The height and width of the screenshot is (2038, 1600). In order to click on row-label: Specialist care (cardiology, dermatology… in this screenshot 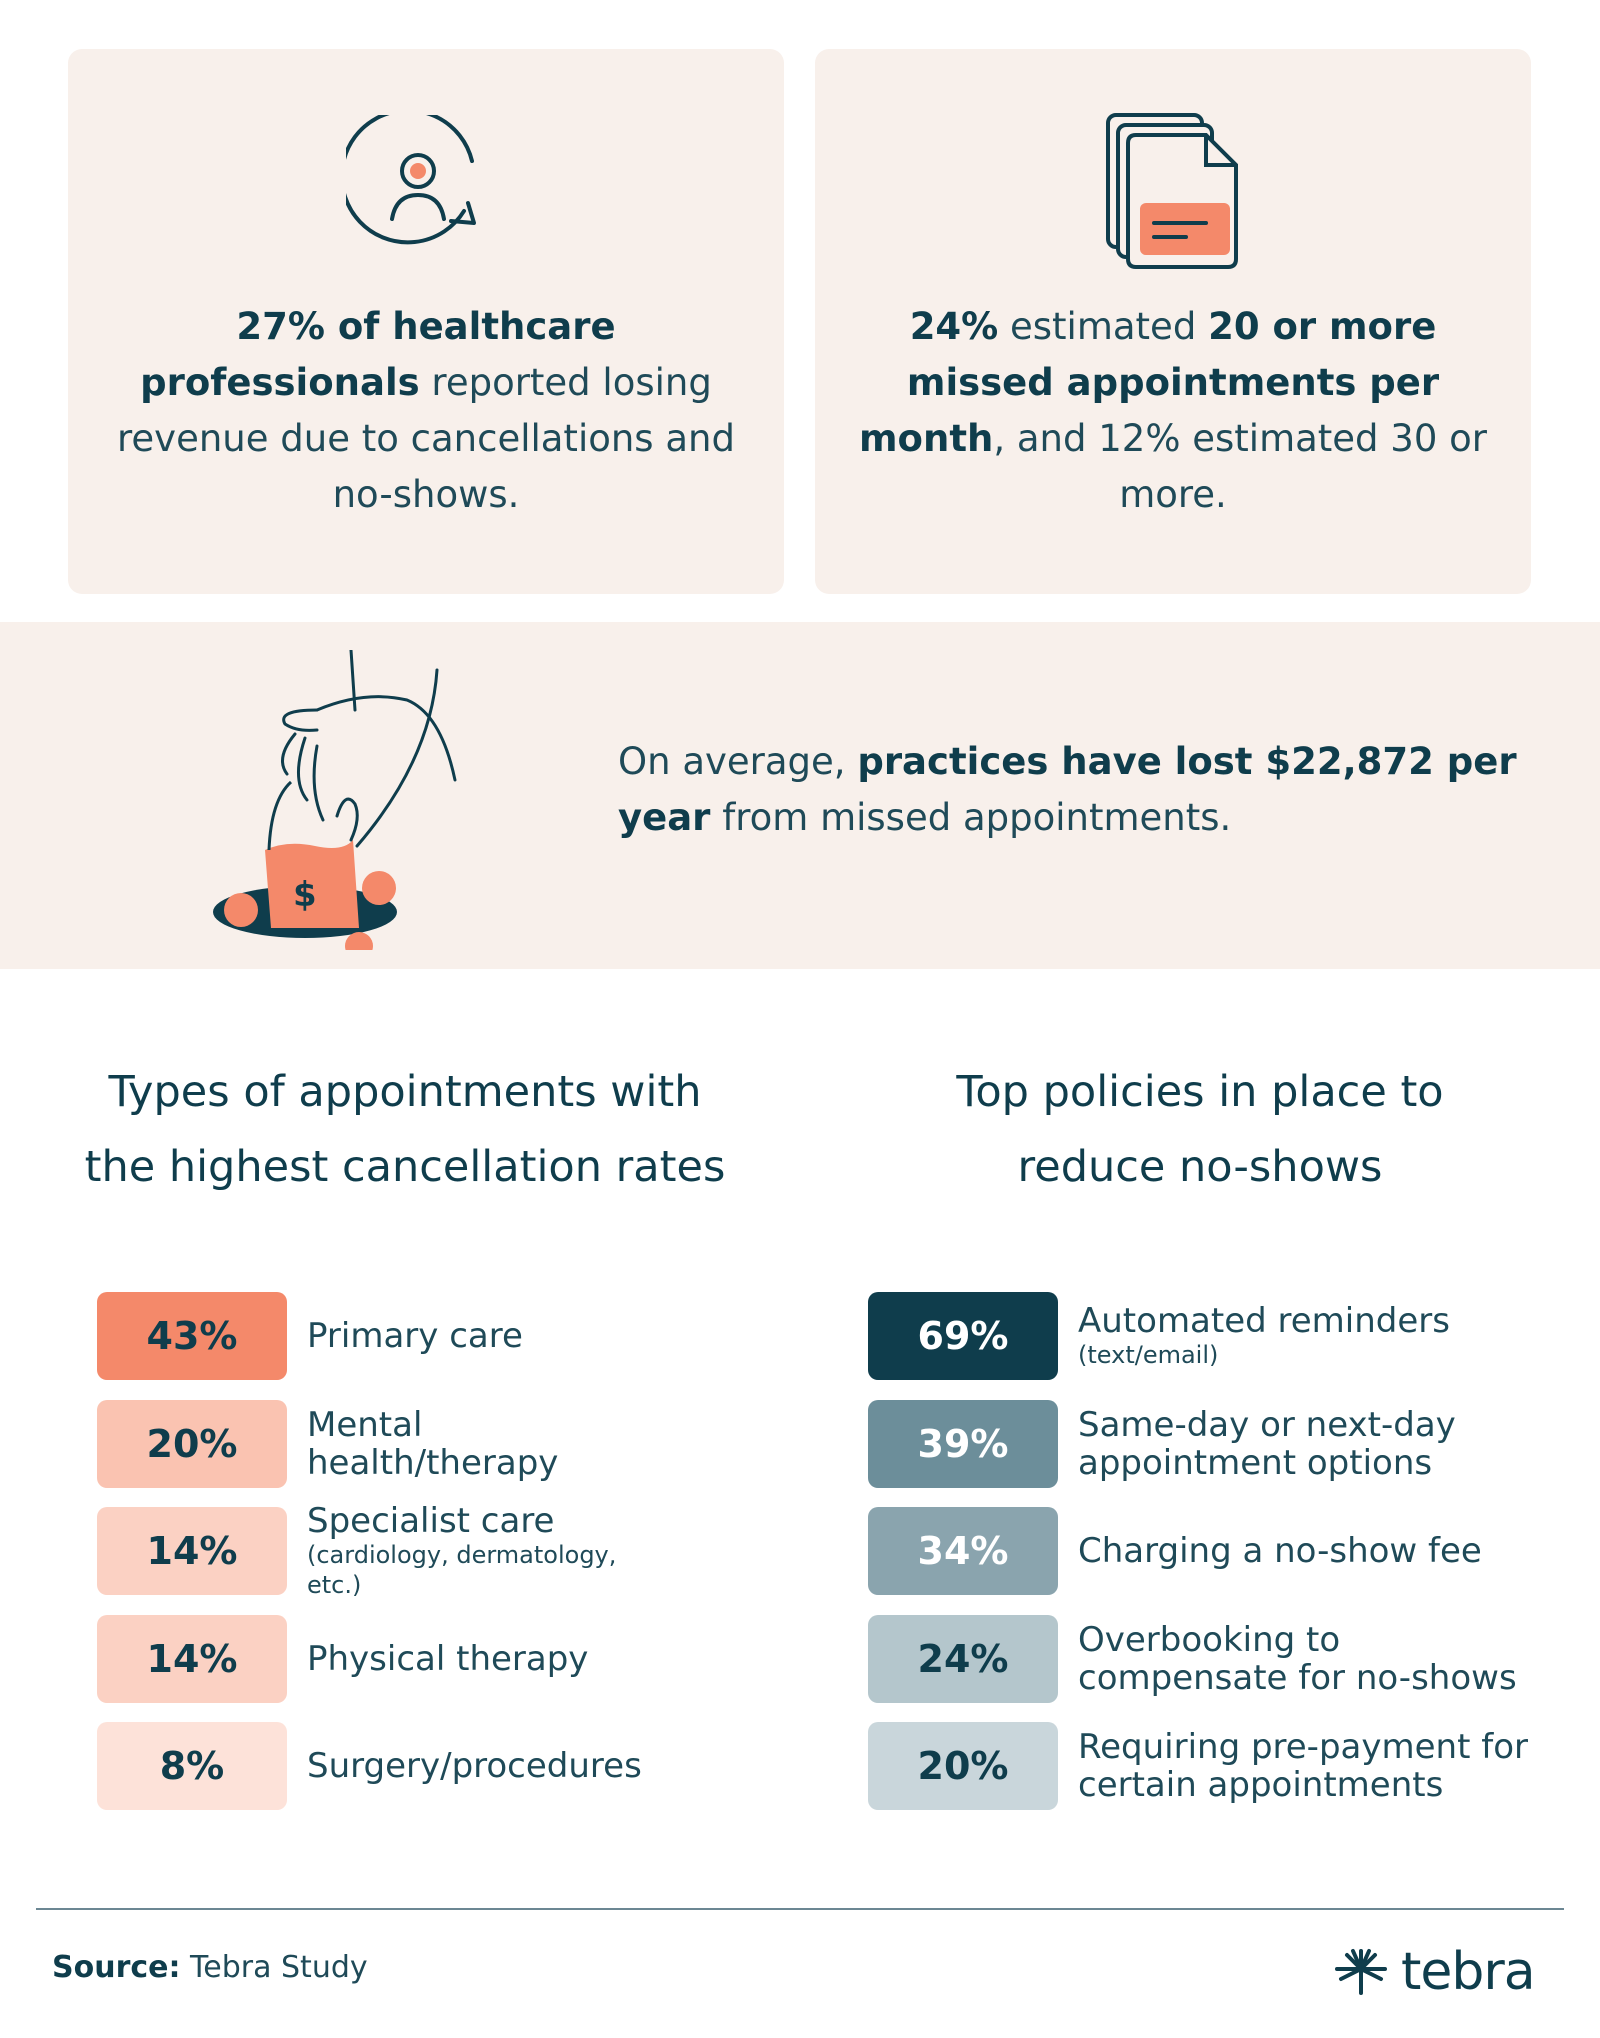, I will do `click(487, 1550)`.